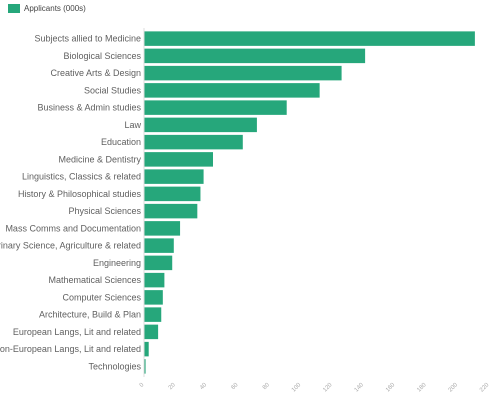 The image size is (500, 401). Describe the element at coordinates (360, 388) in the screenshot. I see `x-tick-label: 140` at that location.